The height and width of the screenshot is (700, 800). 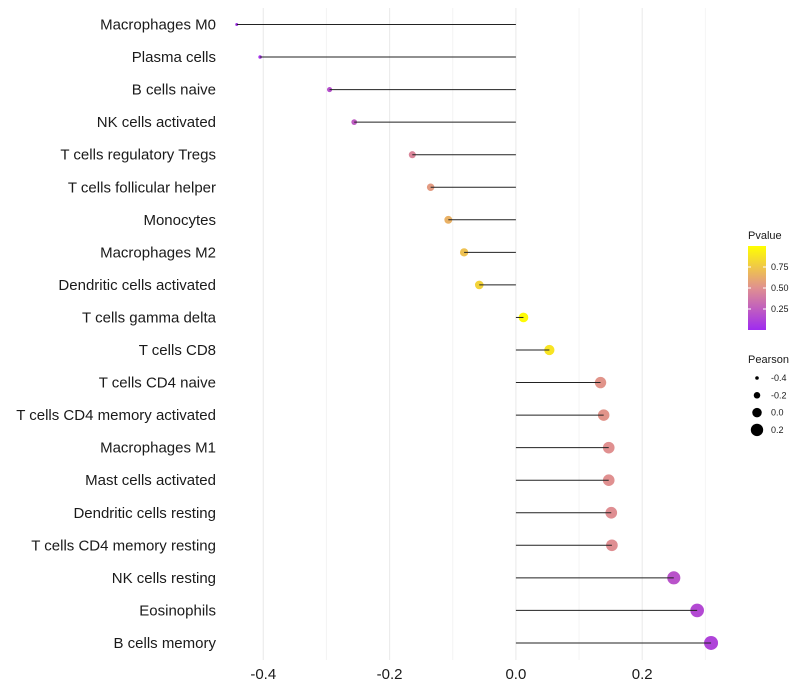 What do you see at coordinates (768, 360) in the screenshot?
I see `pearson-legend-title: Pearson` at bounding box center [768, 360].